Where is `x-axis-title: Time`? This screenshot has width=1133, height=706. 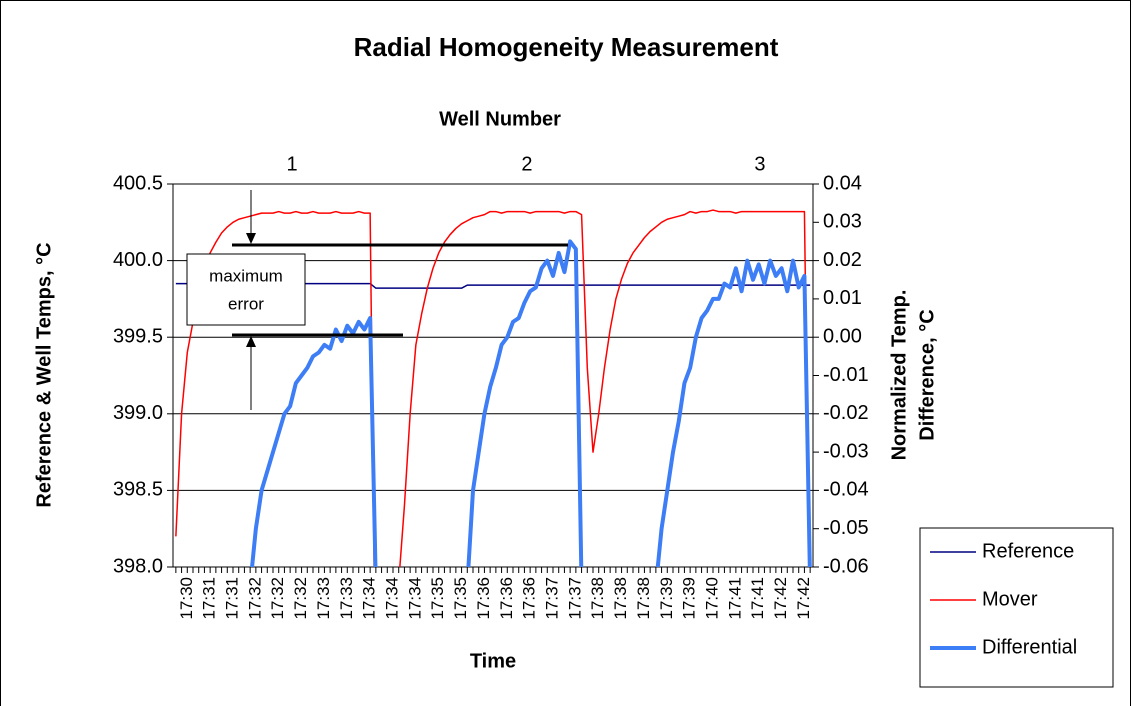
x-axis-title: Time is located at coordinates (493, 661).